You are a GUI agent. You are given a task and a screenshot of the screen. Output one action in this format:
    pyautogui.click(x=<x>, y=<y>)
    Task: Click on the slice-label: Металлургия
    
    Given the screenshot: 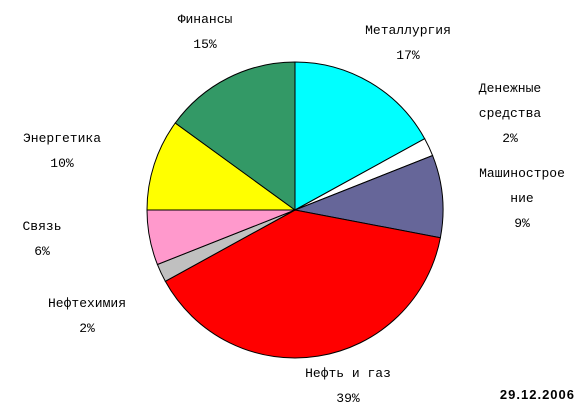 What is the action you would take?
    pyautogui.click(x=408, y=30)
    